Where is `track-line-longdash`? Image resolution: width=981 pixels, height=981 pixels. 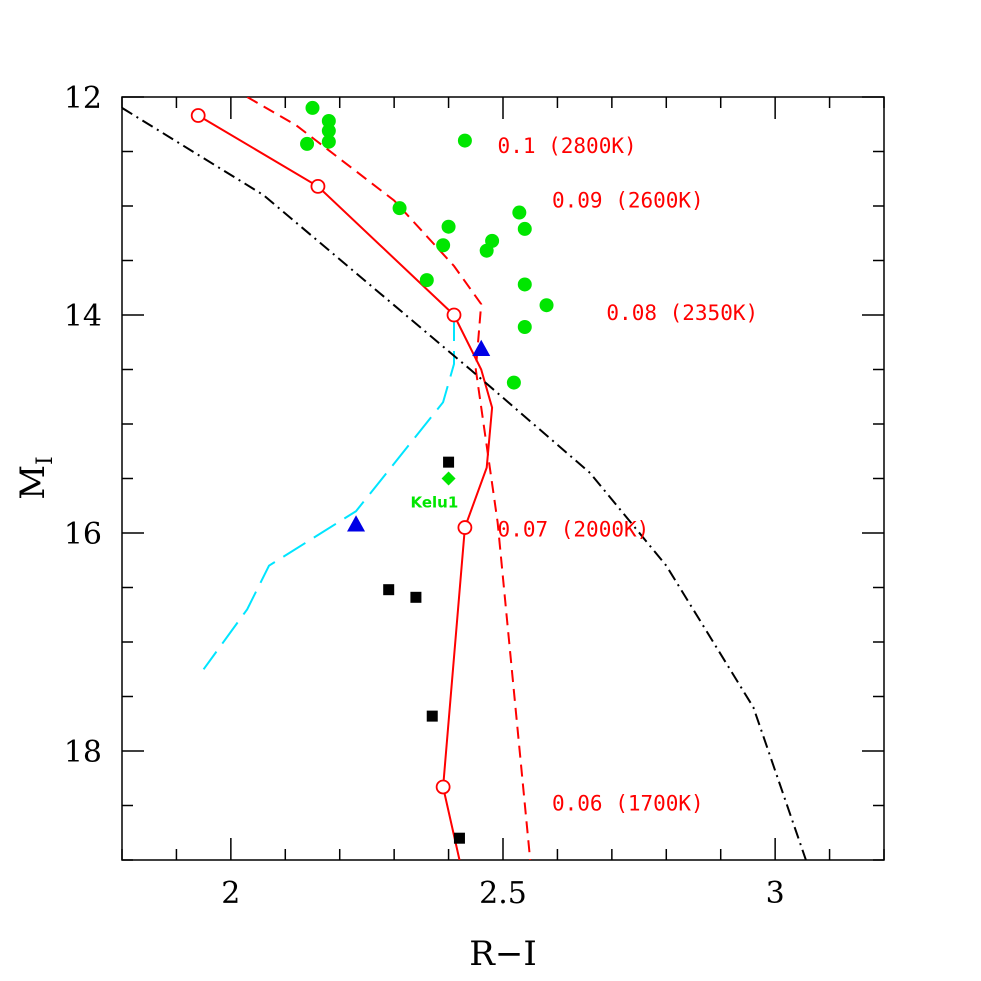
track-line-longdash is located at coordinates (328, 492).